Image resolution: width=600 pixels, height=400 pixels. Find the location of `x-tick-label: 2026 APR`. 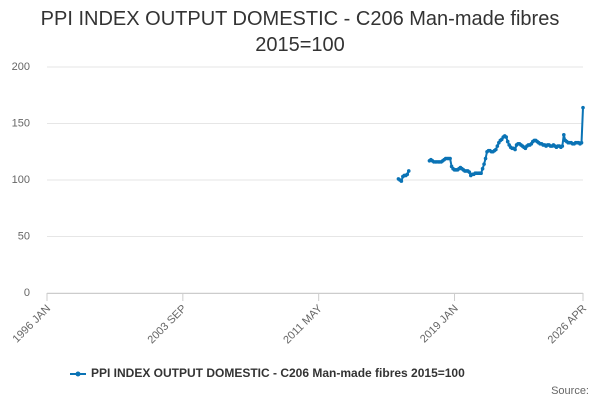

x-tick-label: 2026 APR is located at coordinates (568, 325).